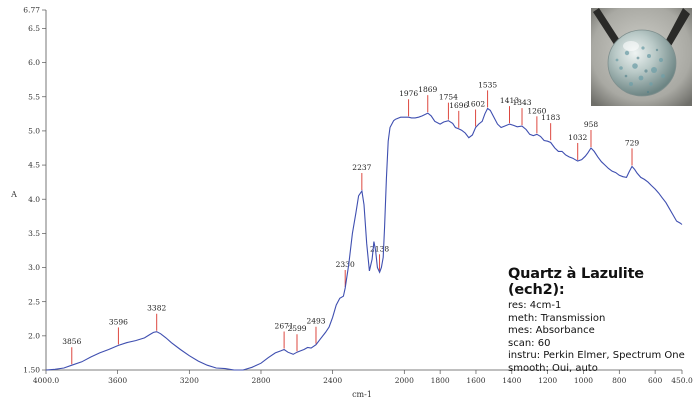 This screenshot has width=700, height=403. What do you see at coordinates (551, 331) in the screenshot?
I see `info-line-measure: mes: Absorbance` at bounding box center [551, 331].